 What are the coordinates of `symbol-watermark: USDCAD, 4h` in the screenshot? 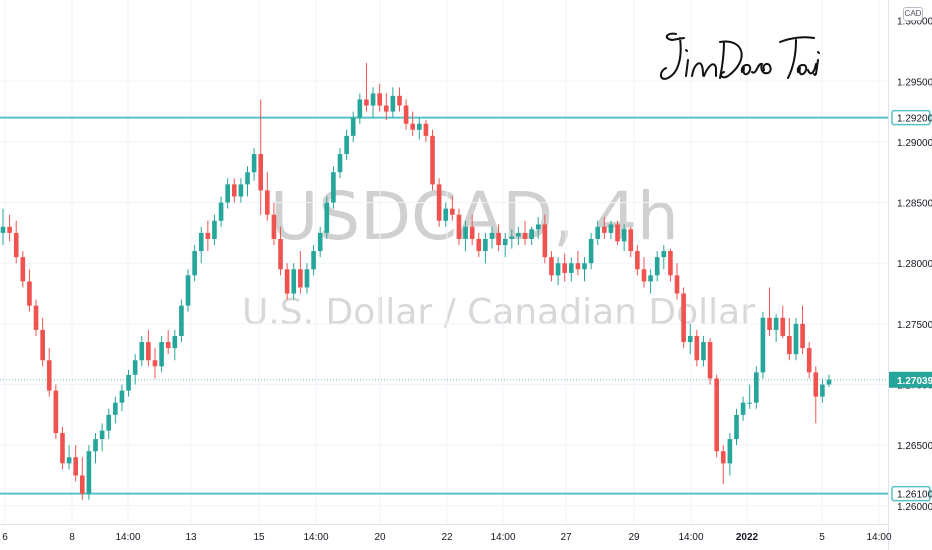 It's located at (474, 216).